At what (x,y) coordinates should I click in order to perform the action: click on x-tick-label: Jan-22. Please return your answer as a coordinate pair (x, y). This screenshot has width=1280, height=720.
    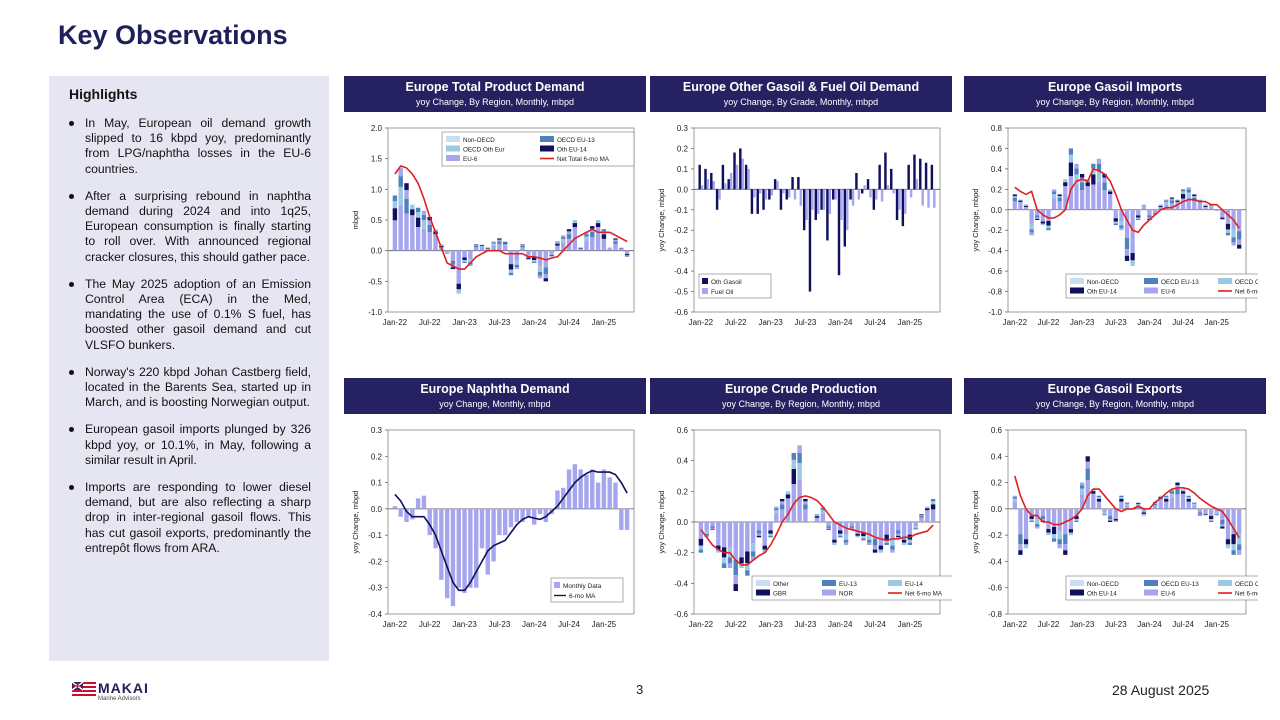
    Looking at the image, I should click on (701, 322).